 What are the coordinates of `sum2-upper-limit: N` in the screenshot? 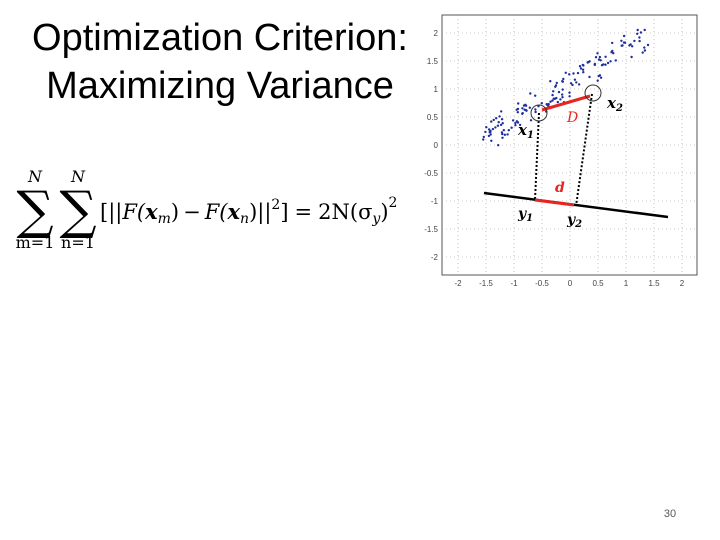 It's located at (78, 176).